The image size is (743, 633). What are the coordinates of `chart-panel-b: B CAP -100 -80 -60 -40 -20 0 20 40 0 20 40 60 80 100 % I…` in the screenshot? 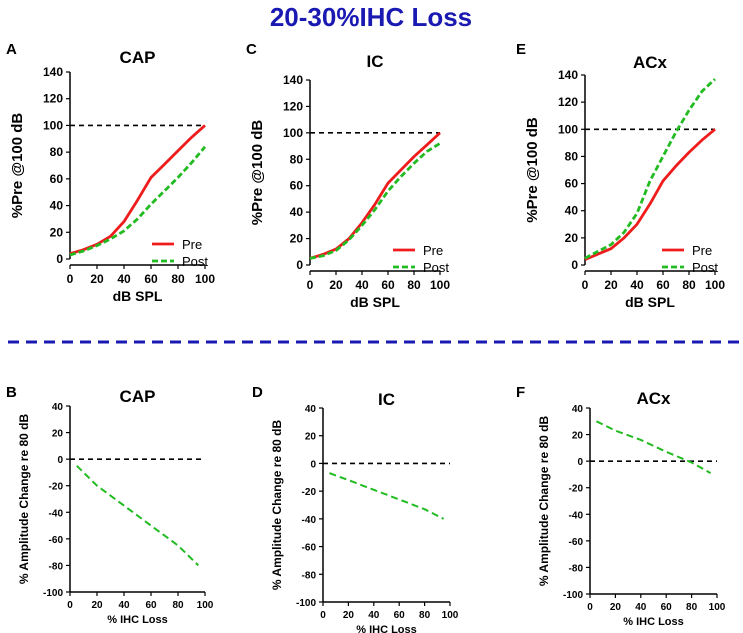 It's located at (110, 505).